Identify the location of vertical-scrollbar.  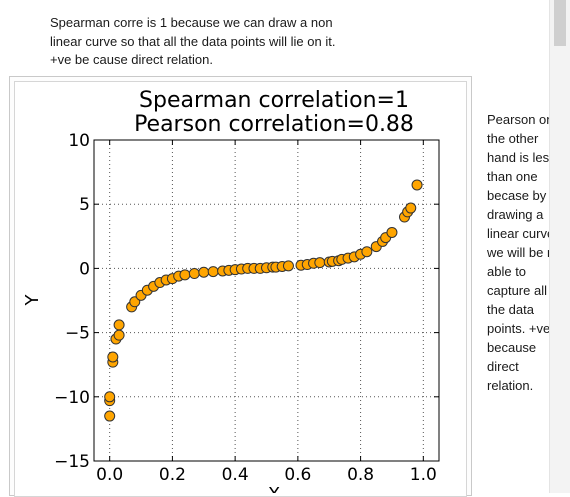
(559, 246).